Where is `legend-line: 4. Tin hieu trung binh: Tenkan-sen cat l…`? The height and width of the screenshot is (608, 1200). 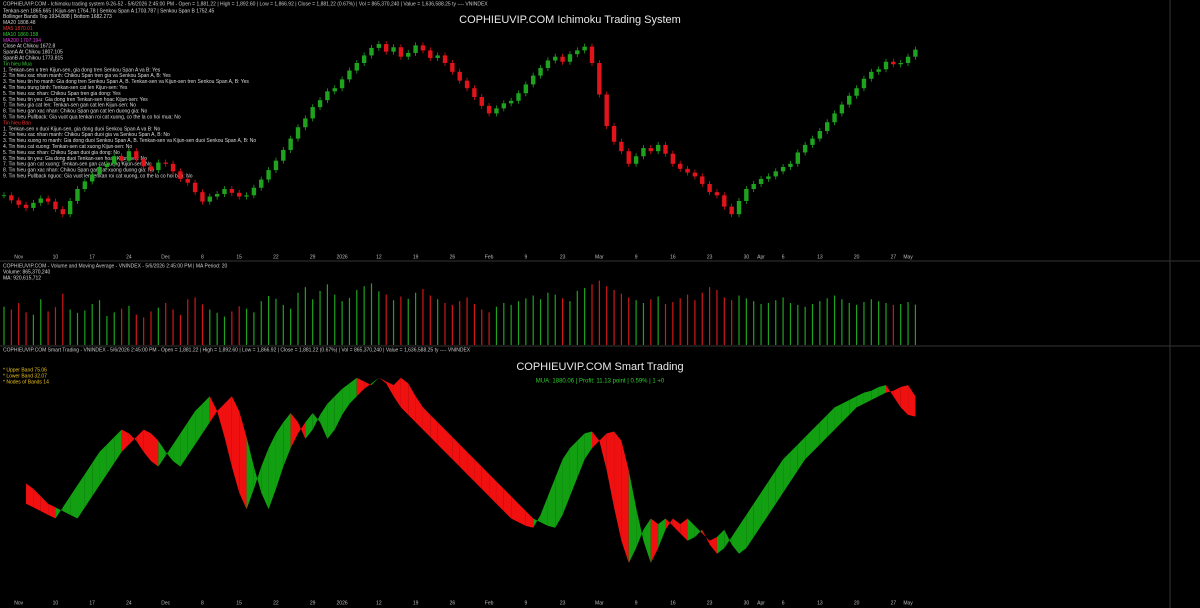 legend-line: 4. Tin hieu trung binh: Tenkan-sen cat l… is located at coordinates (65, 88).